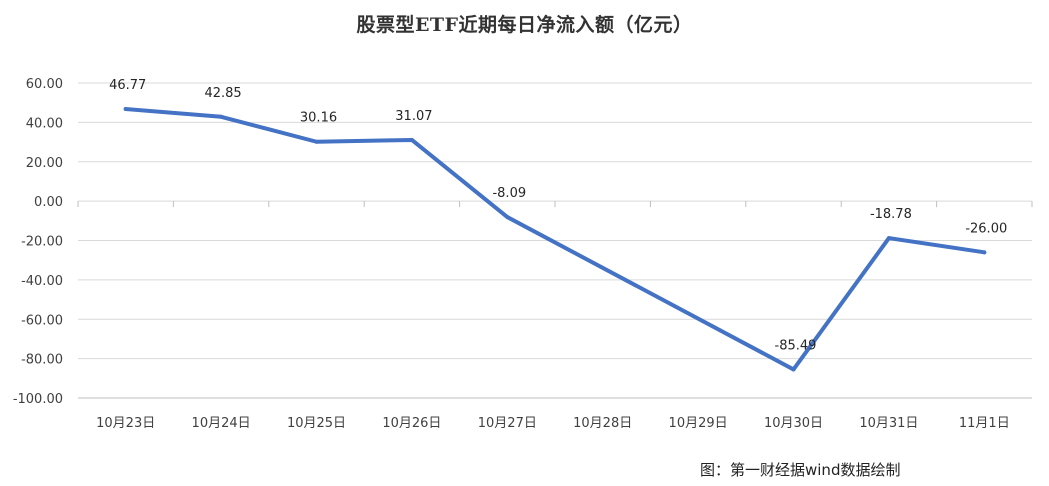 The image size is (1049, 486). I want to click on y-tick-label: -20.00, so click(42, 242).